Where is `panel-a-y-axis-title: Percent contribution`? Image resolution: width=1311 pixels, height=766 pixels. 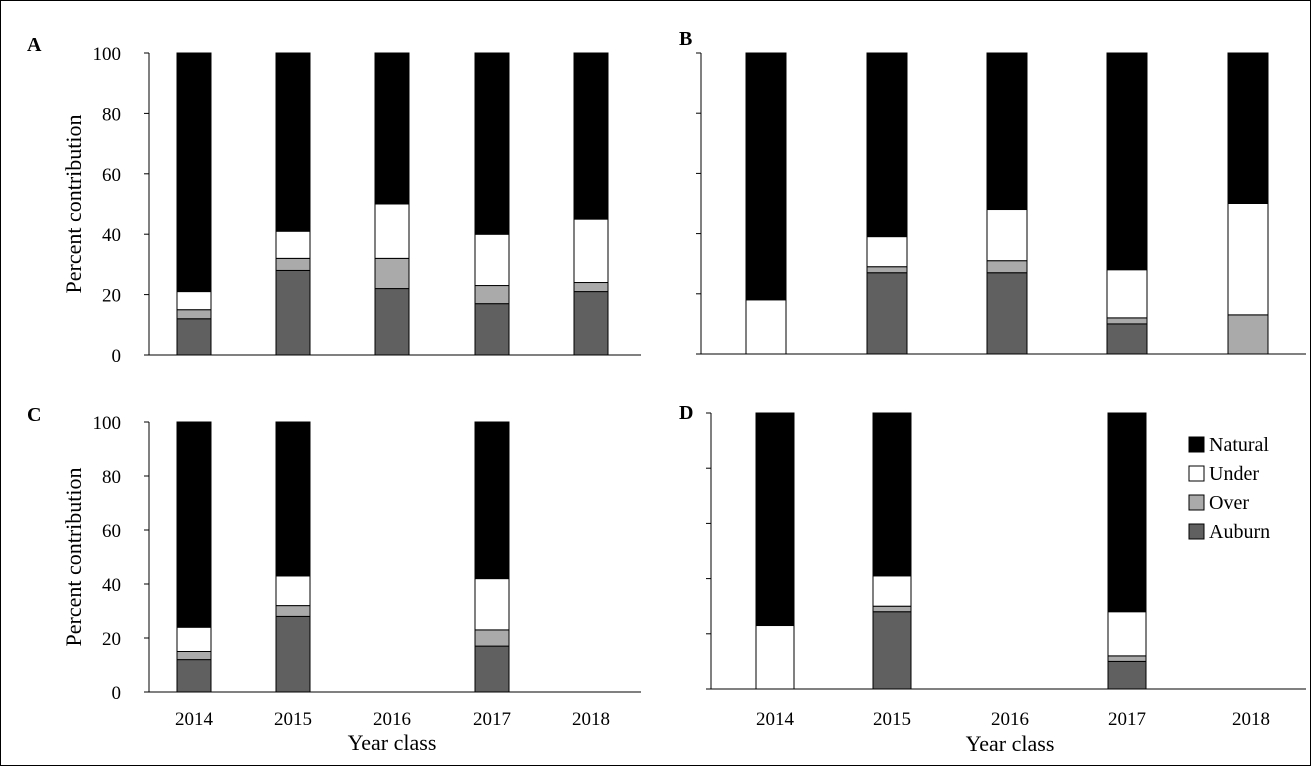
panel-a-y-axis-title: Percent contribution is located at coordinates (73, 203).